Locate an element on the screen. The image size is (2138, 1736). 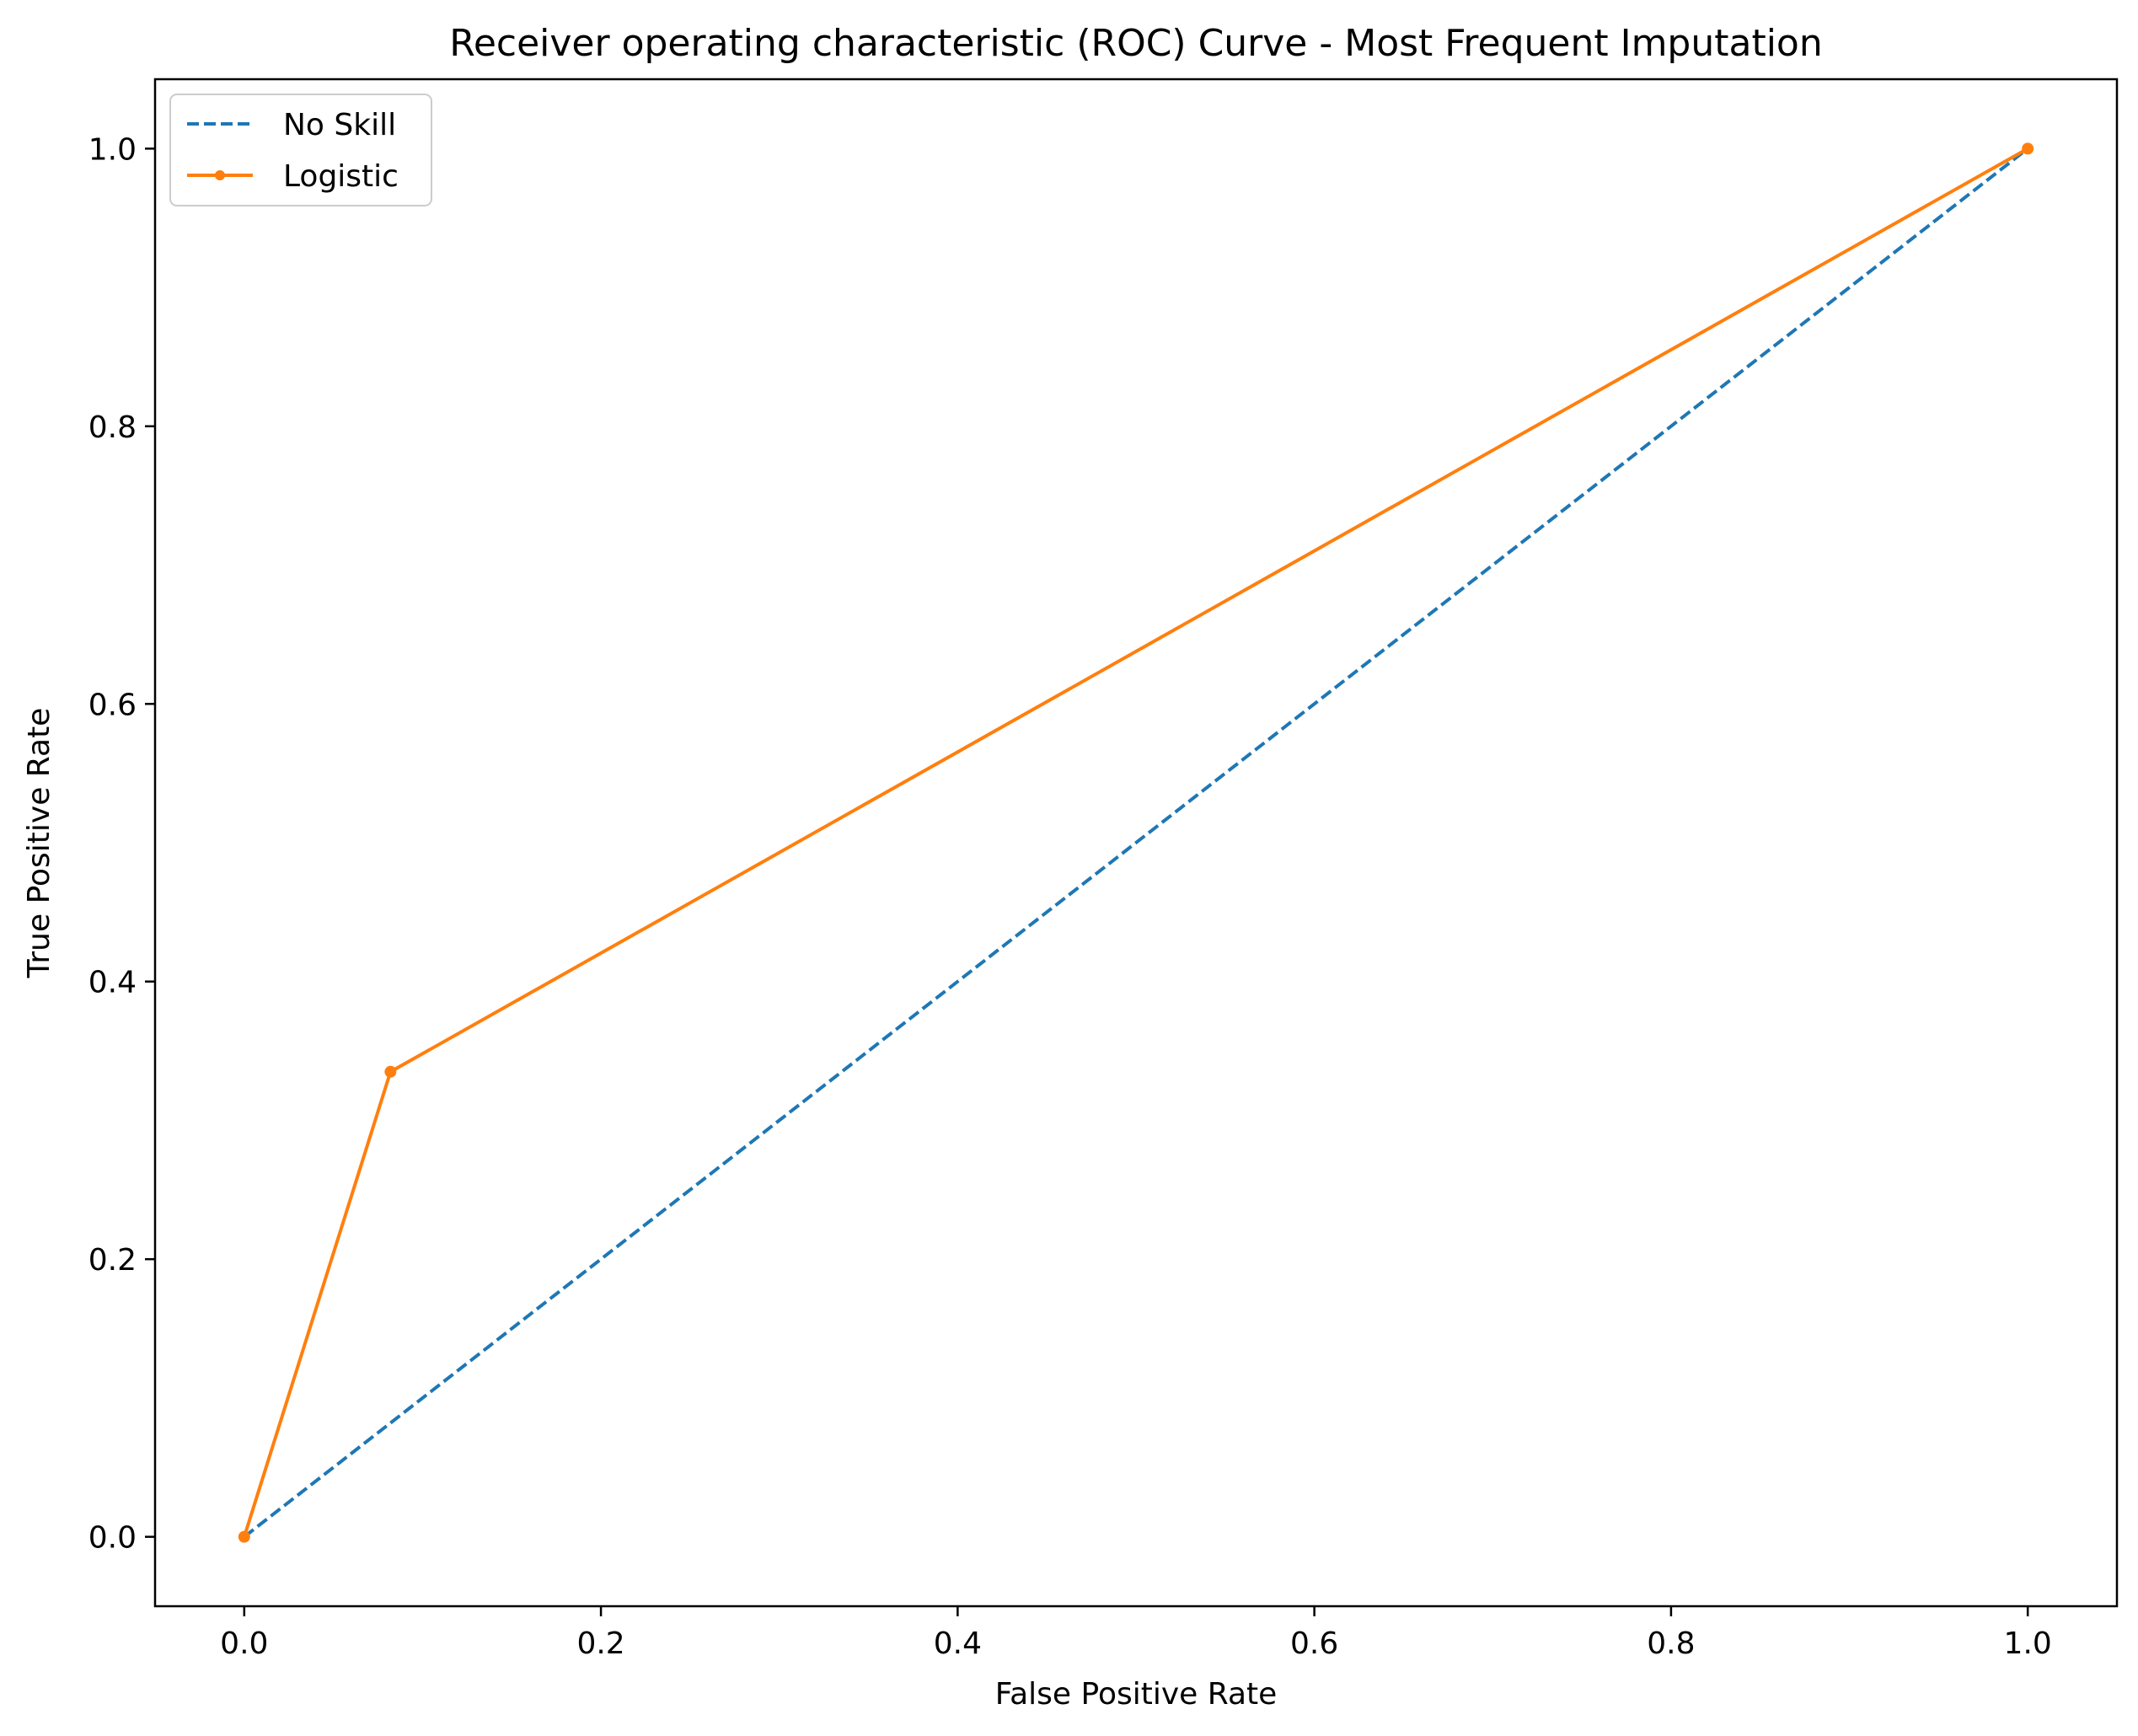
y-tick-label: 0.8 is located at coordinates (112, 427).